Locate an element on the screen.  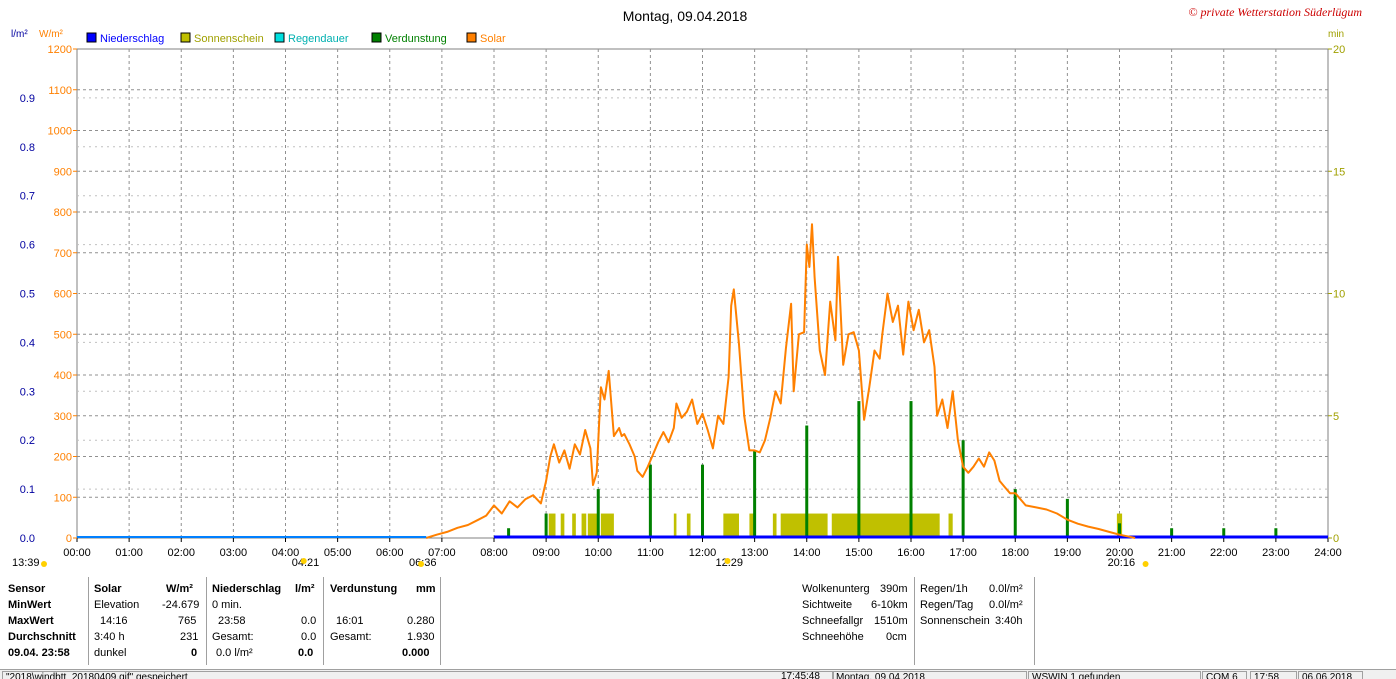
solar-unit: W/m² is located at coordinates (179, 589).